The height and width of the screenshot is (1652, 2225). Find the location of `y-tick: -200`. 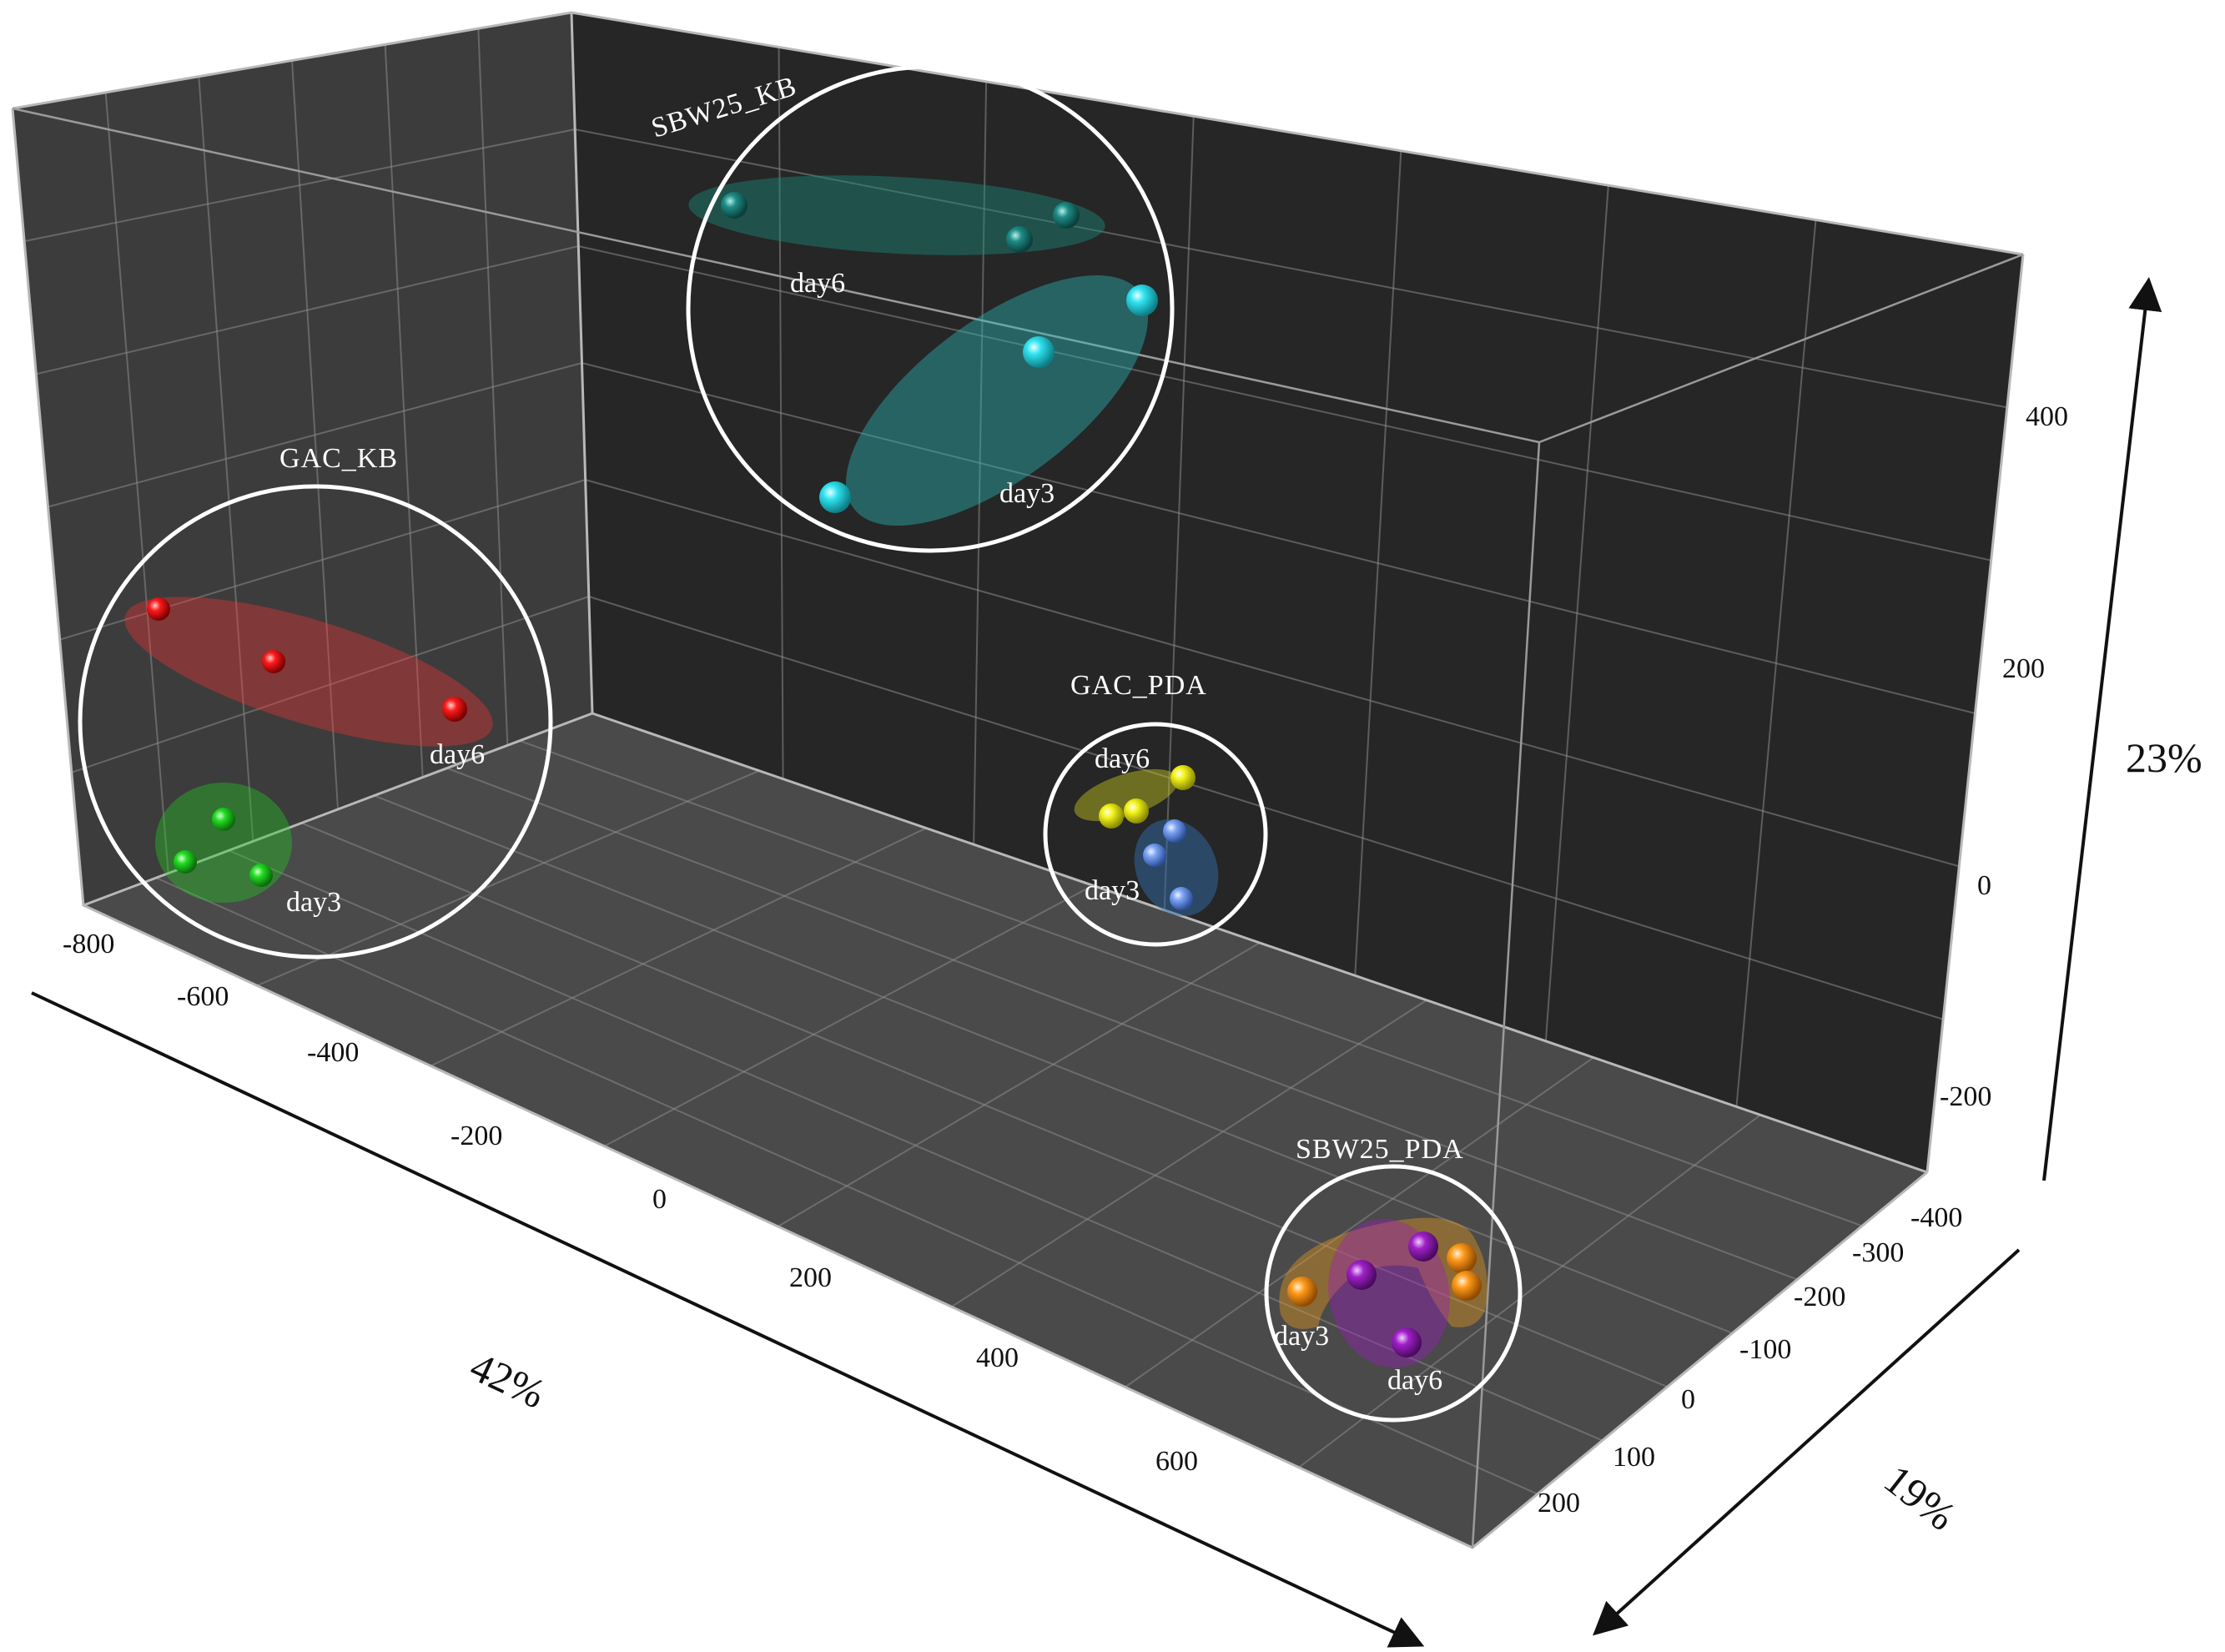

y-tick: -200 is located at coordinates (1819, 1297).